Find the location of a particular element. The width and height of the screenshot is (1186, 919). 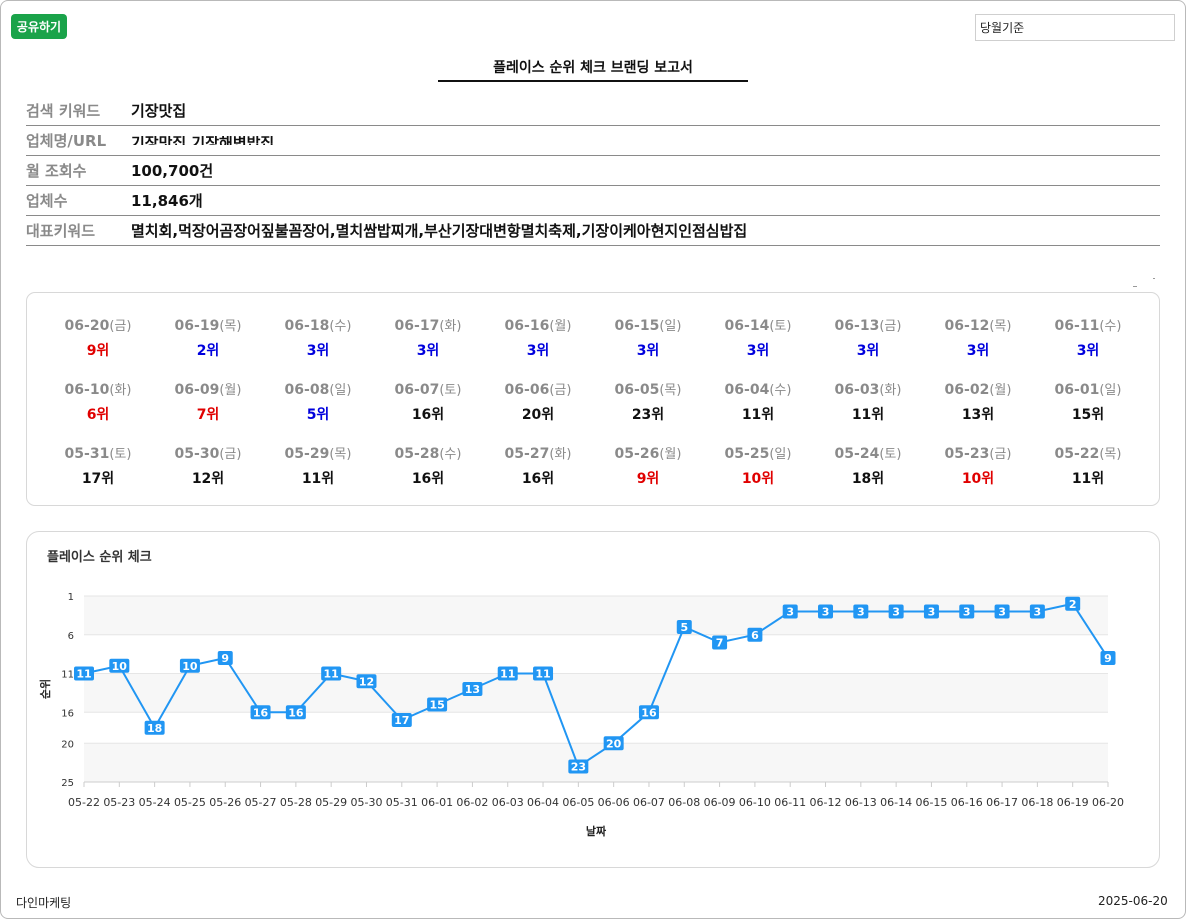

rank-cell: 06-13(금) 3위 is located at coordinates (868, 337).